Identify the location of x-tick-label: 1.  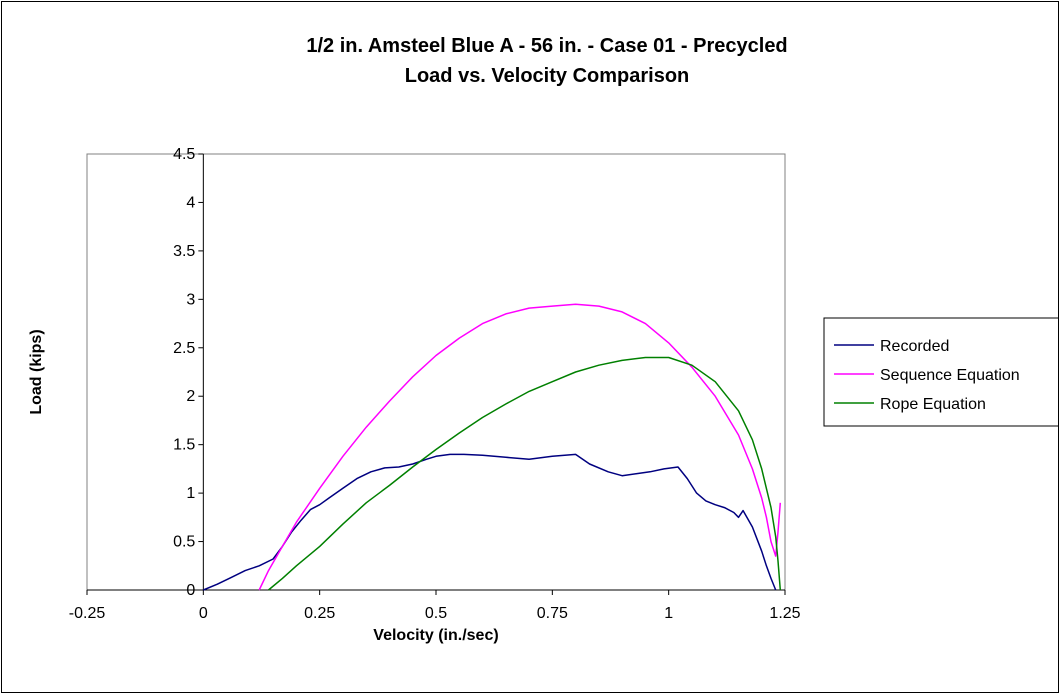
(668, 613).